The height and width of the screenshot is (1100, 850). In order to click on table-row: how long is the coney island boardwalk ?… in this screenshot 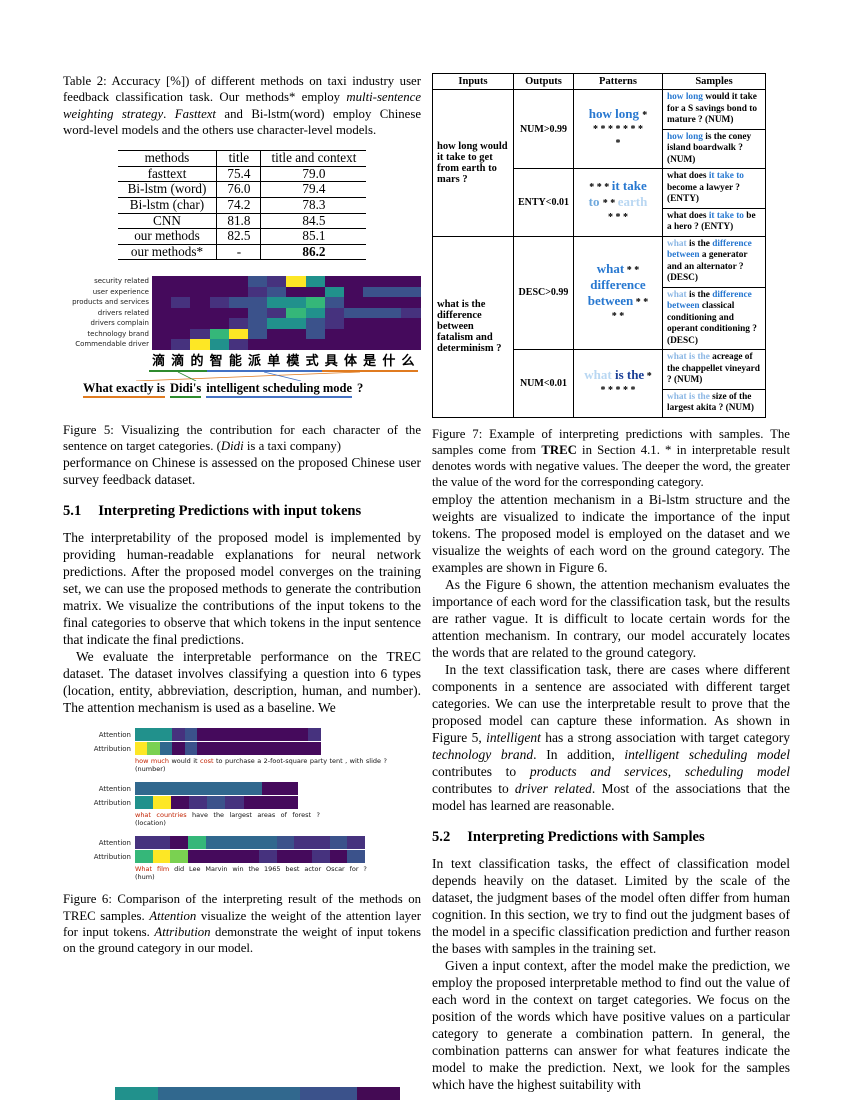, I will do `click(600, 148)`.